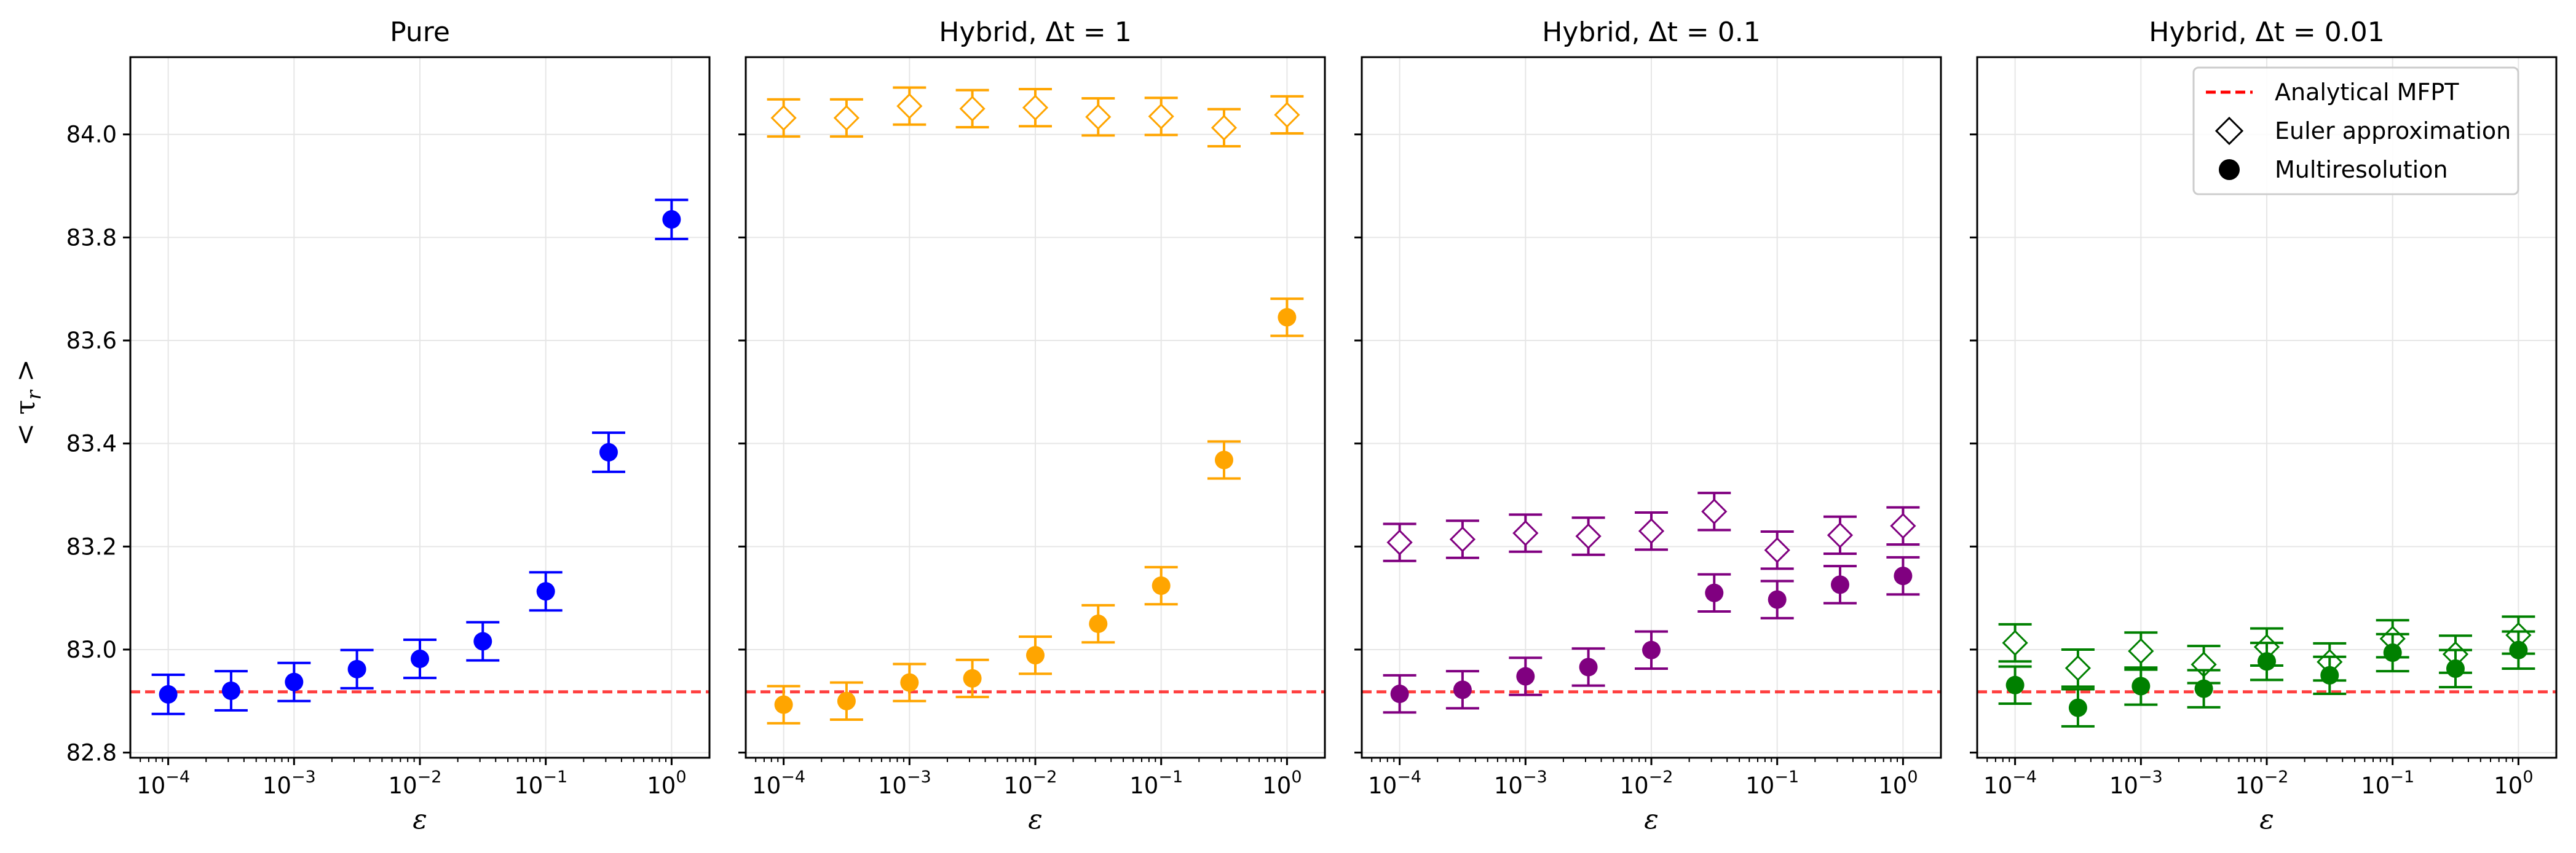 Image resolution: width=2576 pixels, height=853 pixels. Describe the element at coordinates (2362, 169) in the screenshot. I see `legend-multiresolution-label: Multiresolution` at that location.